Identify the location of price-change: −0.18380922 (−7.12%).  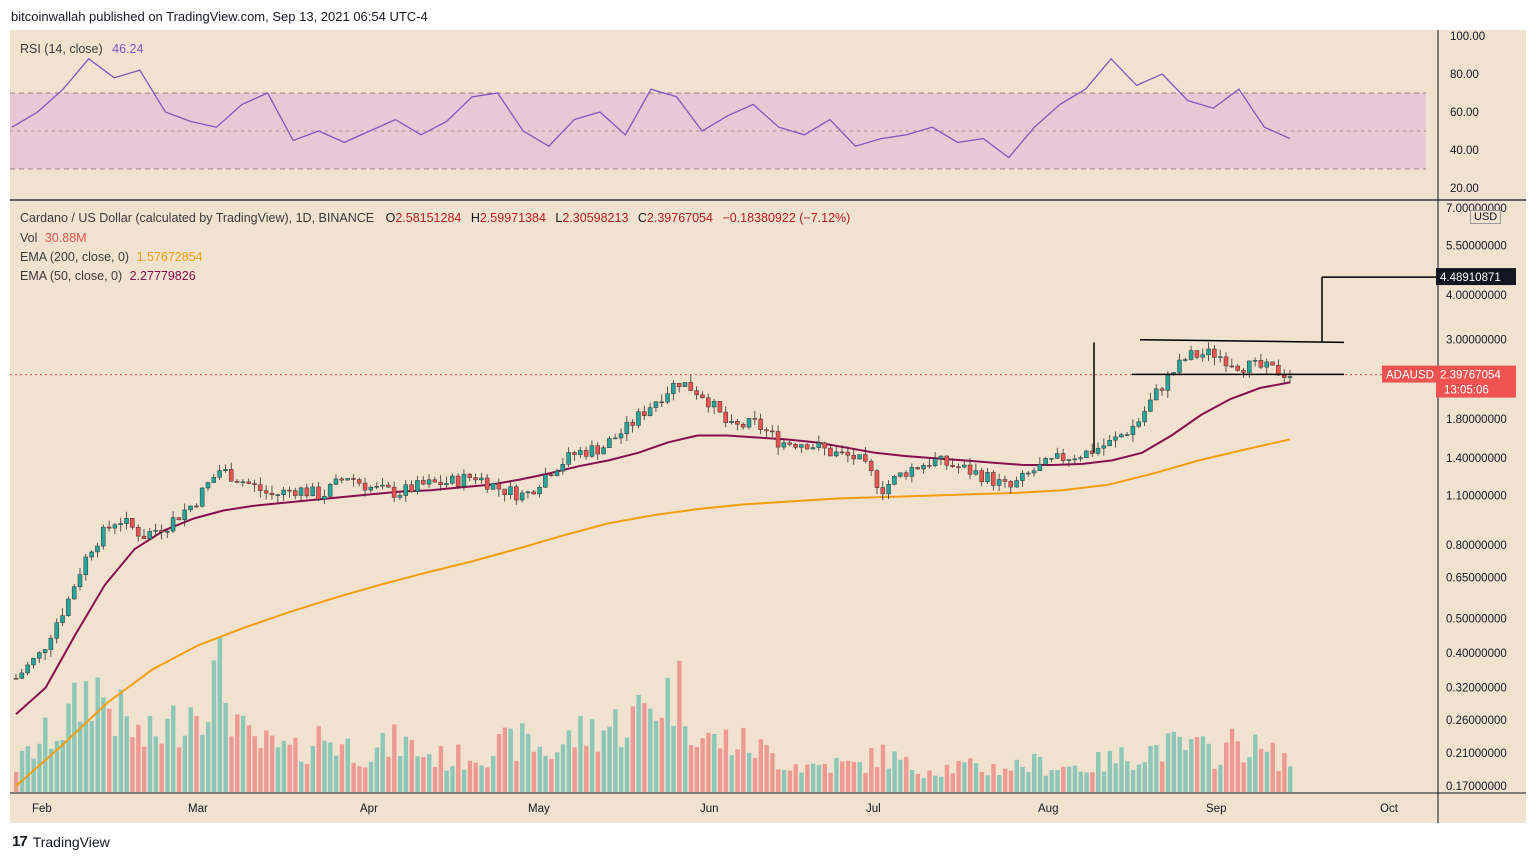
(786, 218).